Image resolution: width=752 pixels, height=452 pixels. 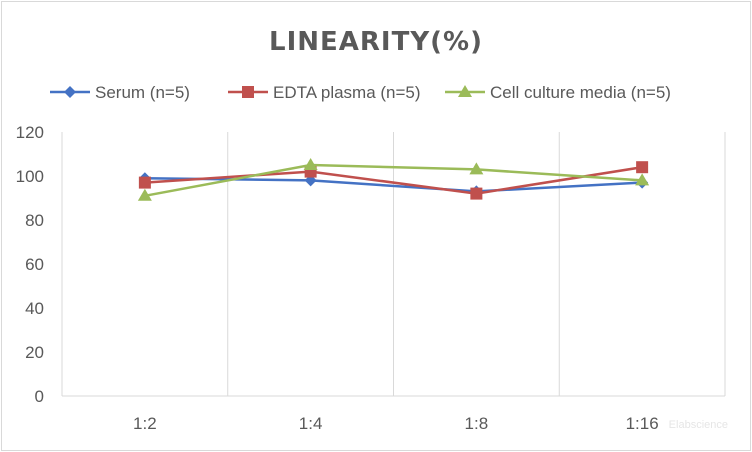 What do you see at coordinates (698, 425) in the screenshot?
I see `watermark: Elabscience` at bounding box center [698, 425].